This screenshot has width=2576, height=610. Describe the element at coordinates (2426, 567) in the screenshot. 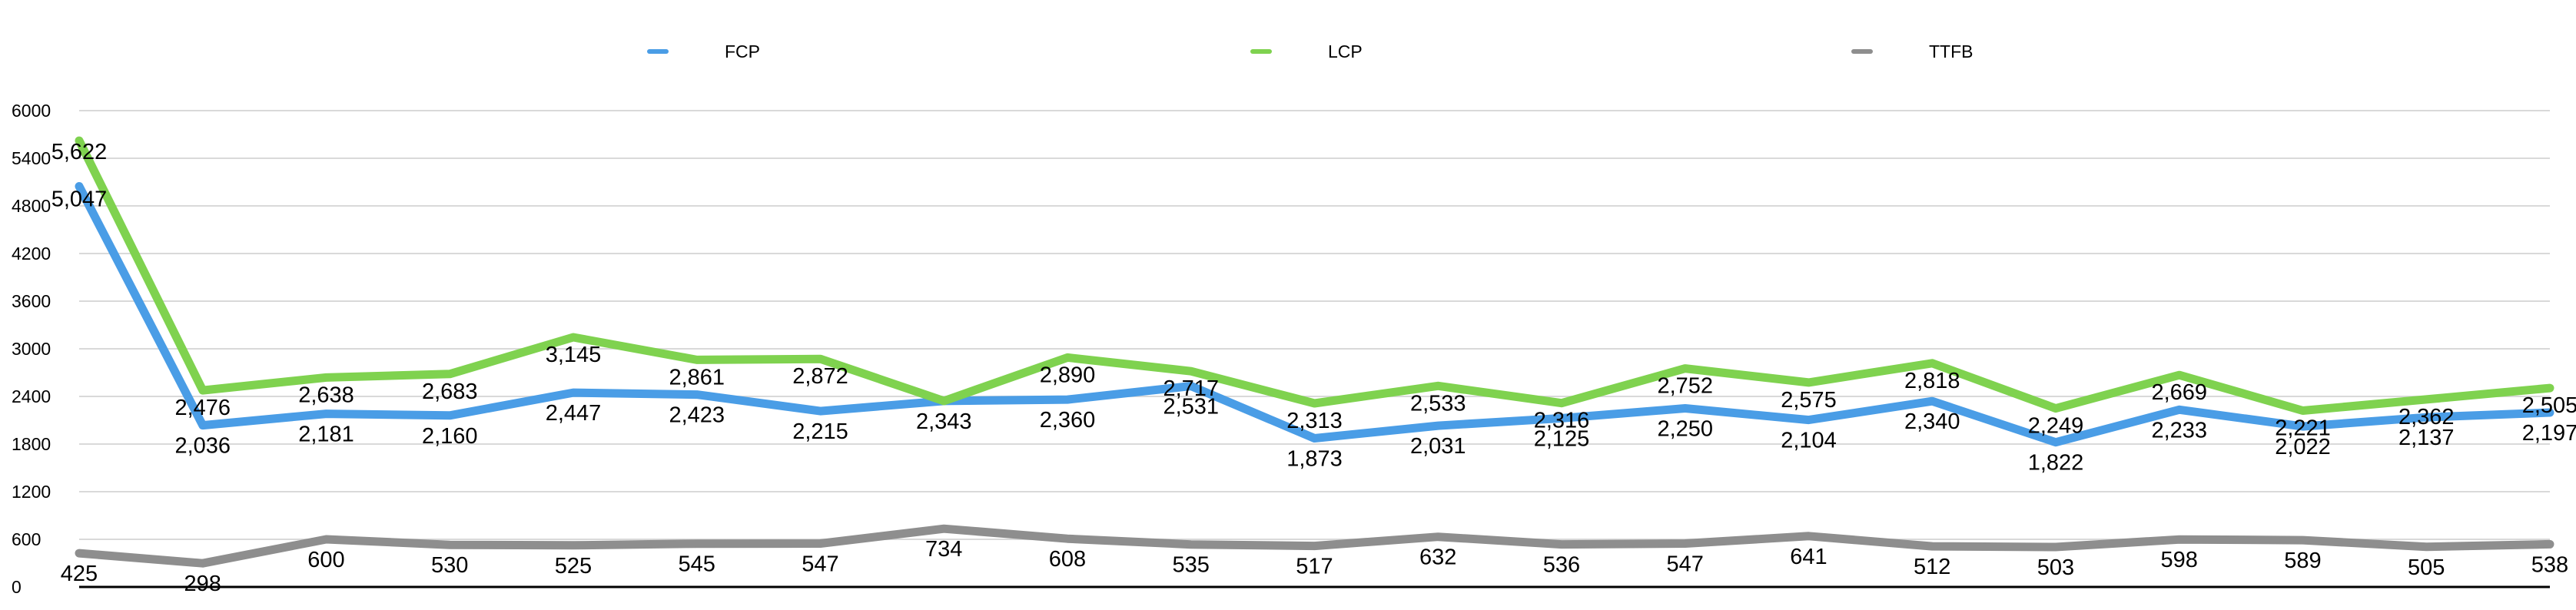

I see `data-label-ttfb: 505` at that location.